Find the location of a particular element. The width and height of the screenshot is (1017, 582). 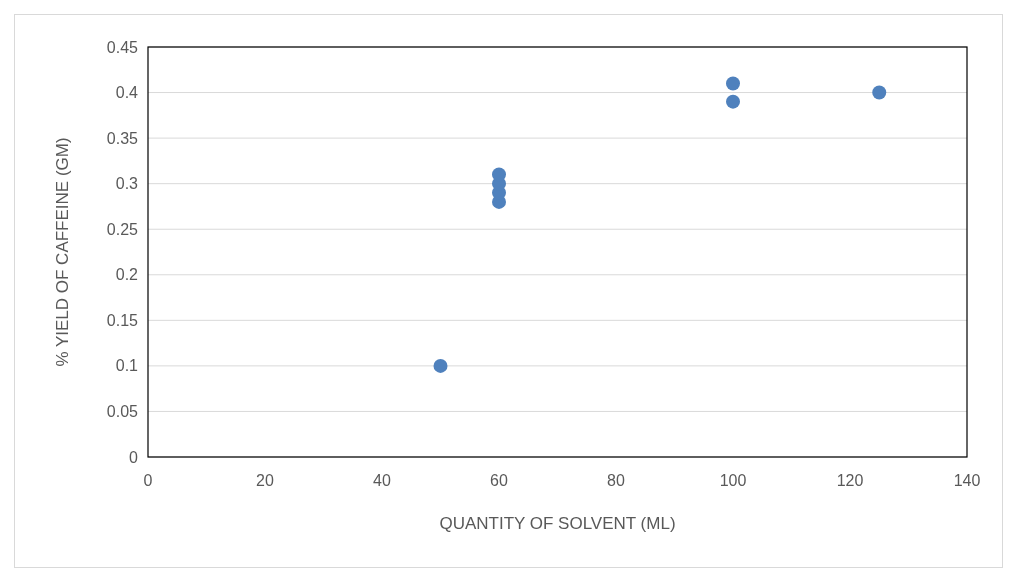

y-tick-label: 0.35 is located at coordinates (122, 138).